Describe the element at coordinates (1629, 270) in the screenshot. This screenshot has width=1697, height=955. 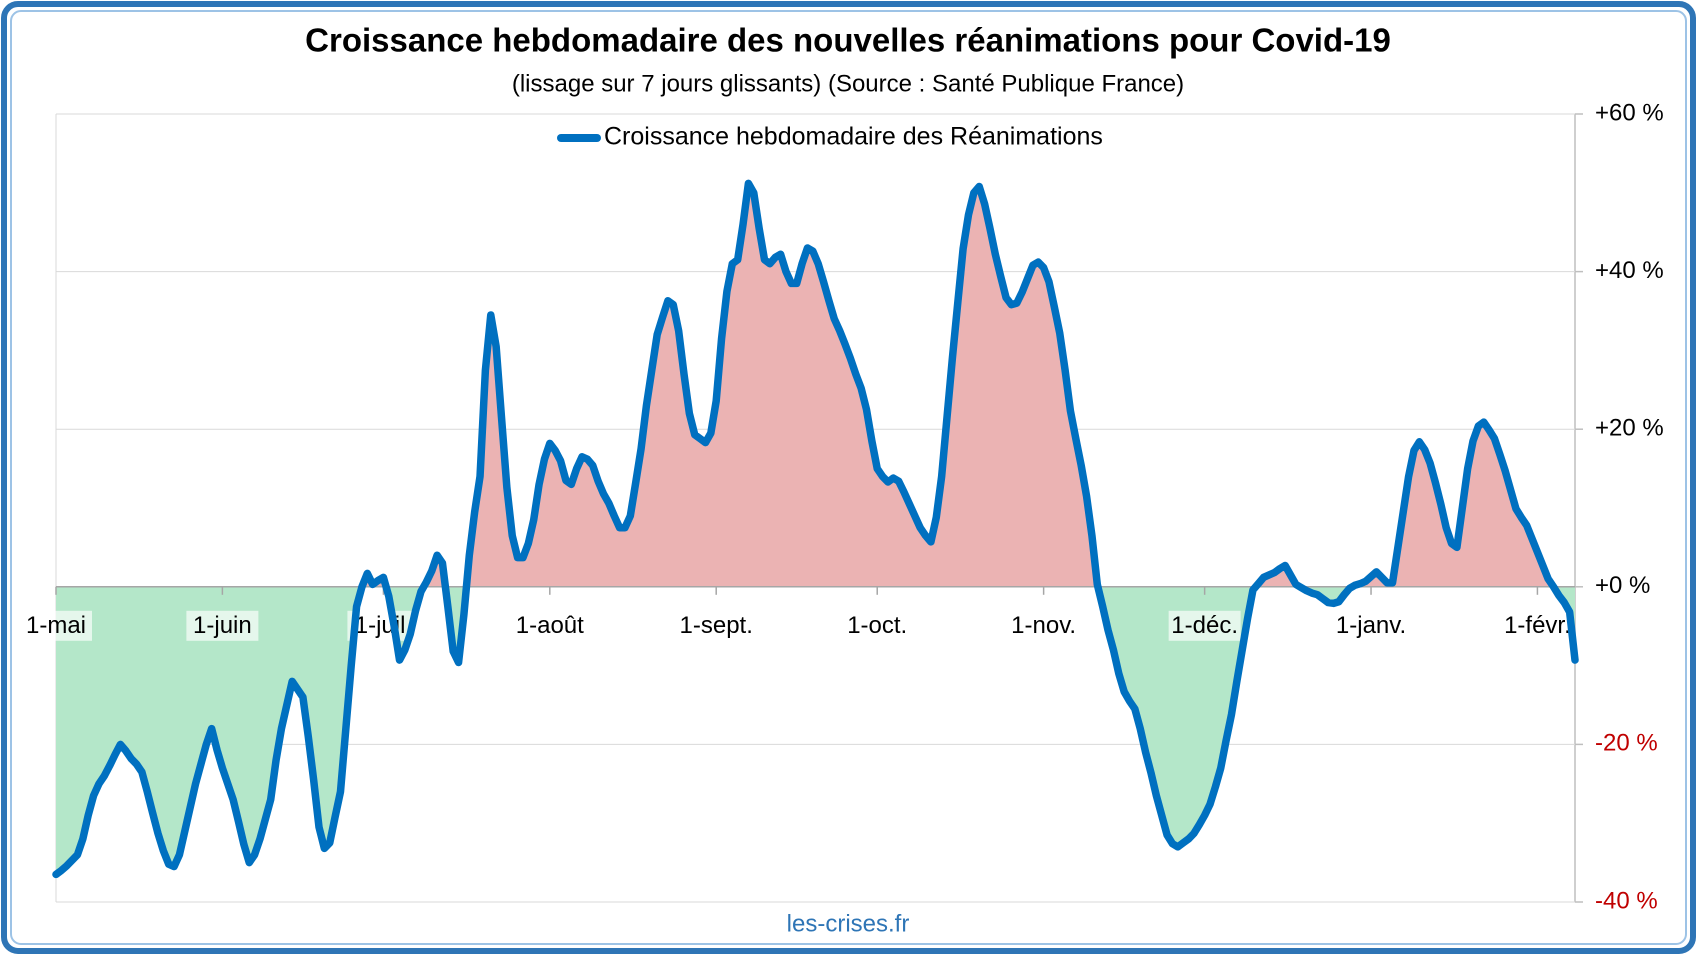
I see `y-tick-label: +40 %` at that location.